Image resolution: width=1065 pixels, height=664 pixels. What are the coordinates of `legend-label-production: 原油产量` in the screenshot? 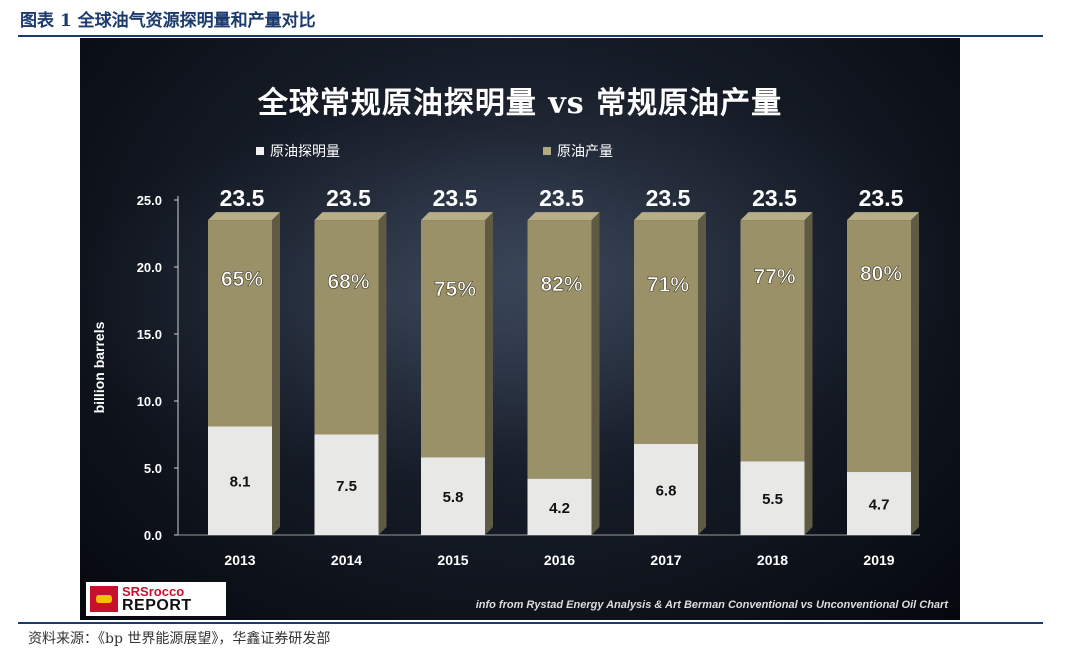 It's located at (585, 152).